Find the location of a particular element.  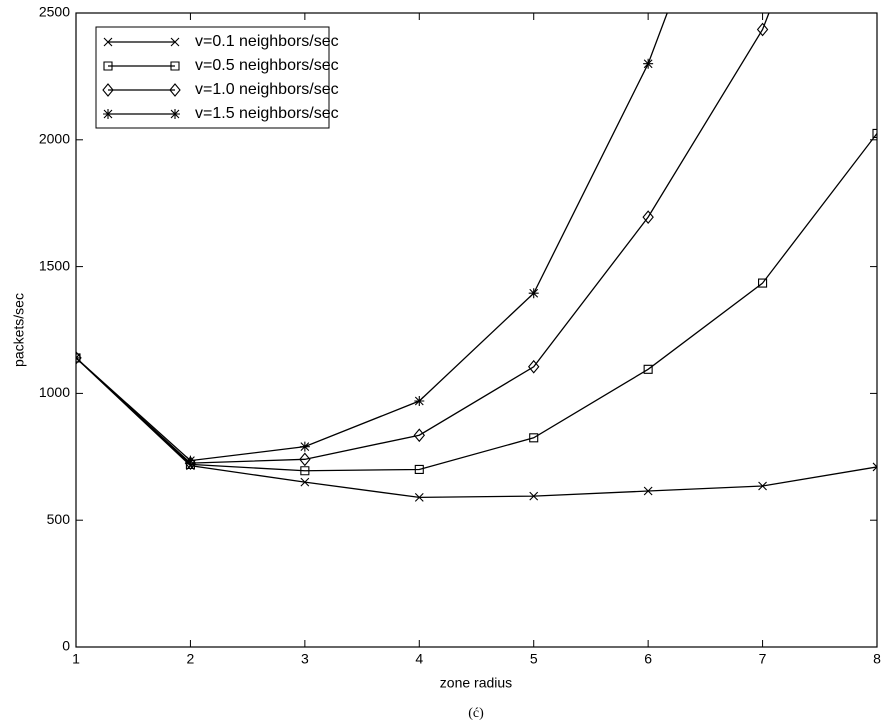

x-axis-label: zone radius is located at coordinates (476, 683).